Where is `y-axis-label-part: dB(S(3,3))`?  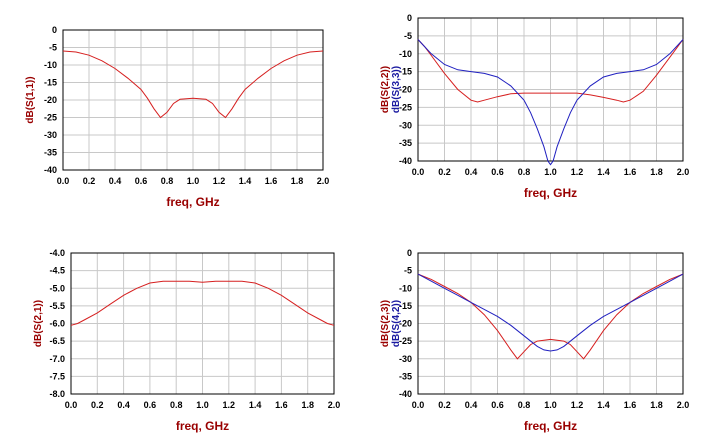 y-axis-label-part: dB(S(3,3)) is located at coordinates (396, 89).